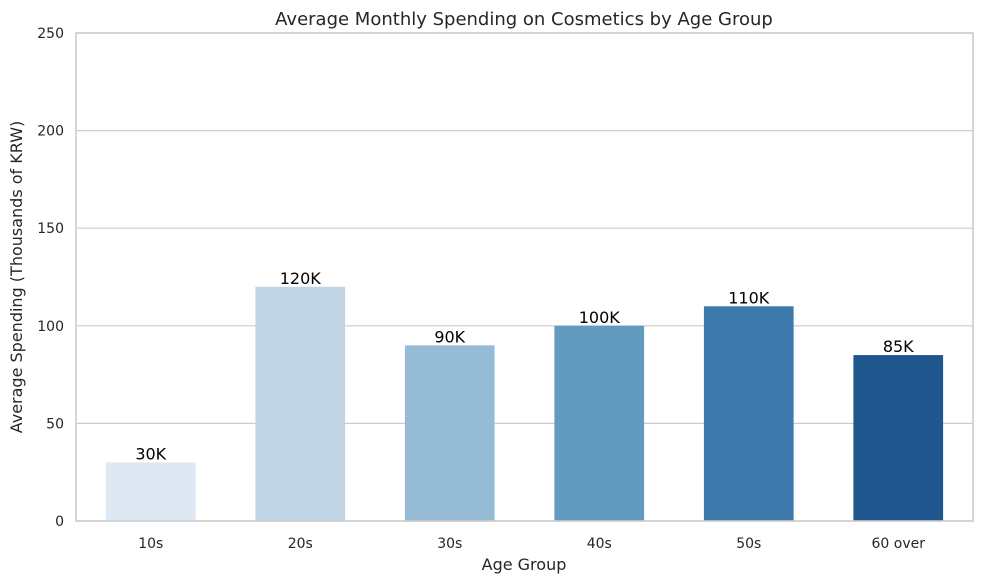  Describe the element at coordinates (50, 132) in the screenshot. I see `y-tick-label: 200` at that location.